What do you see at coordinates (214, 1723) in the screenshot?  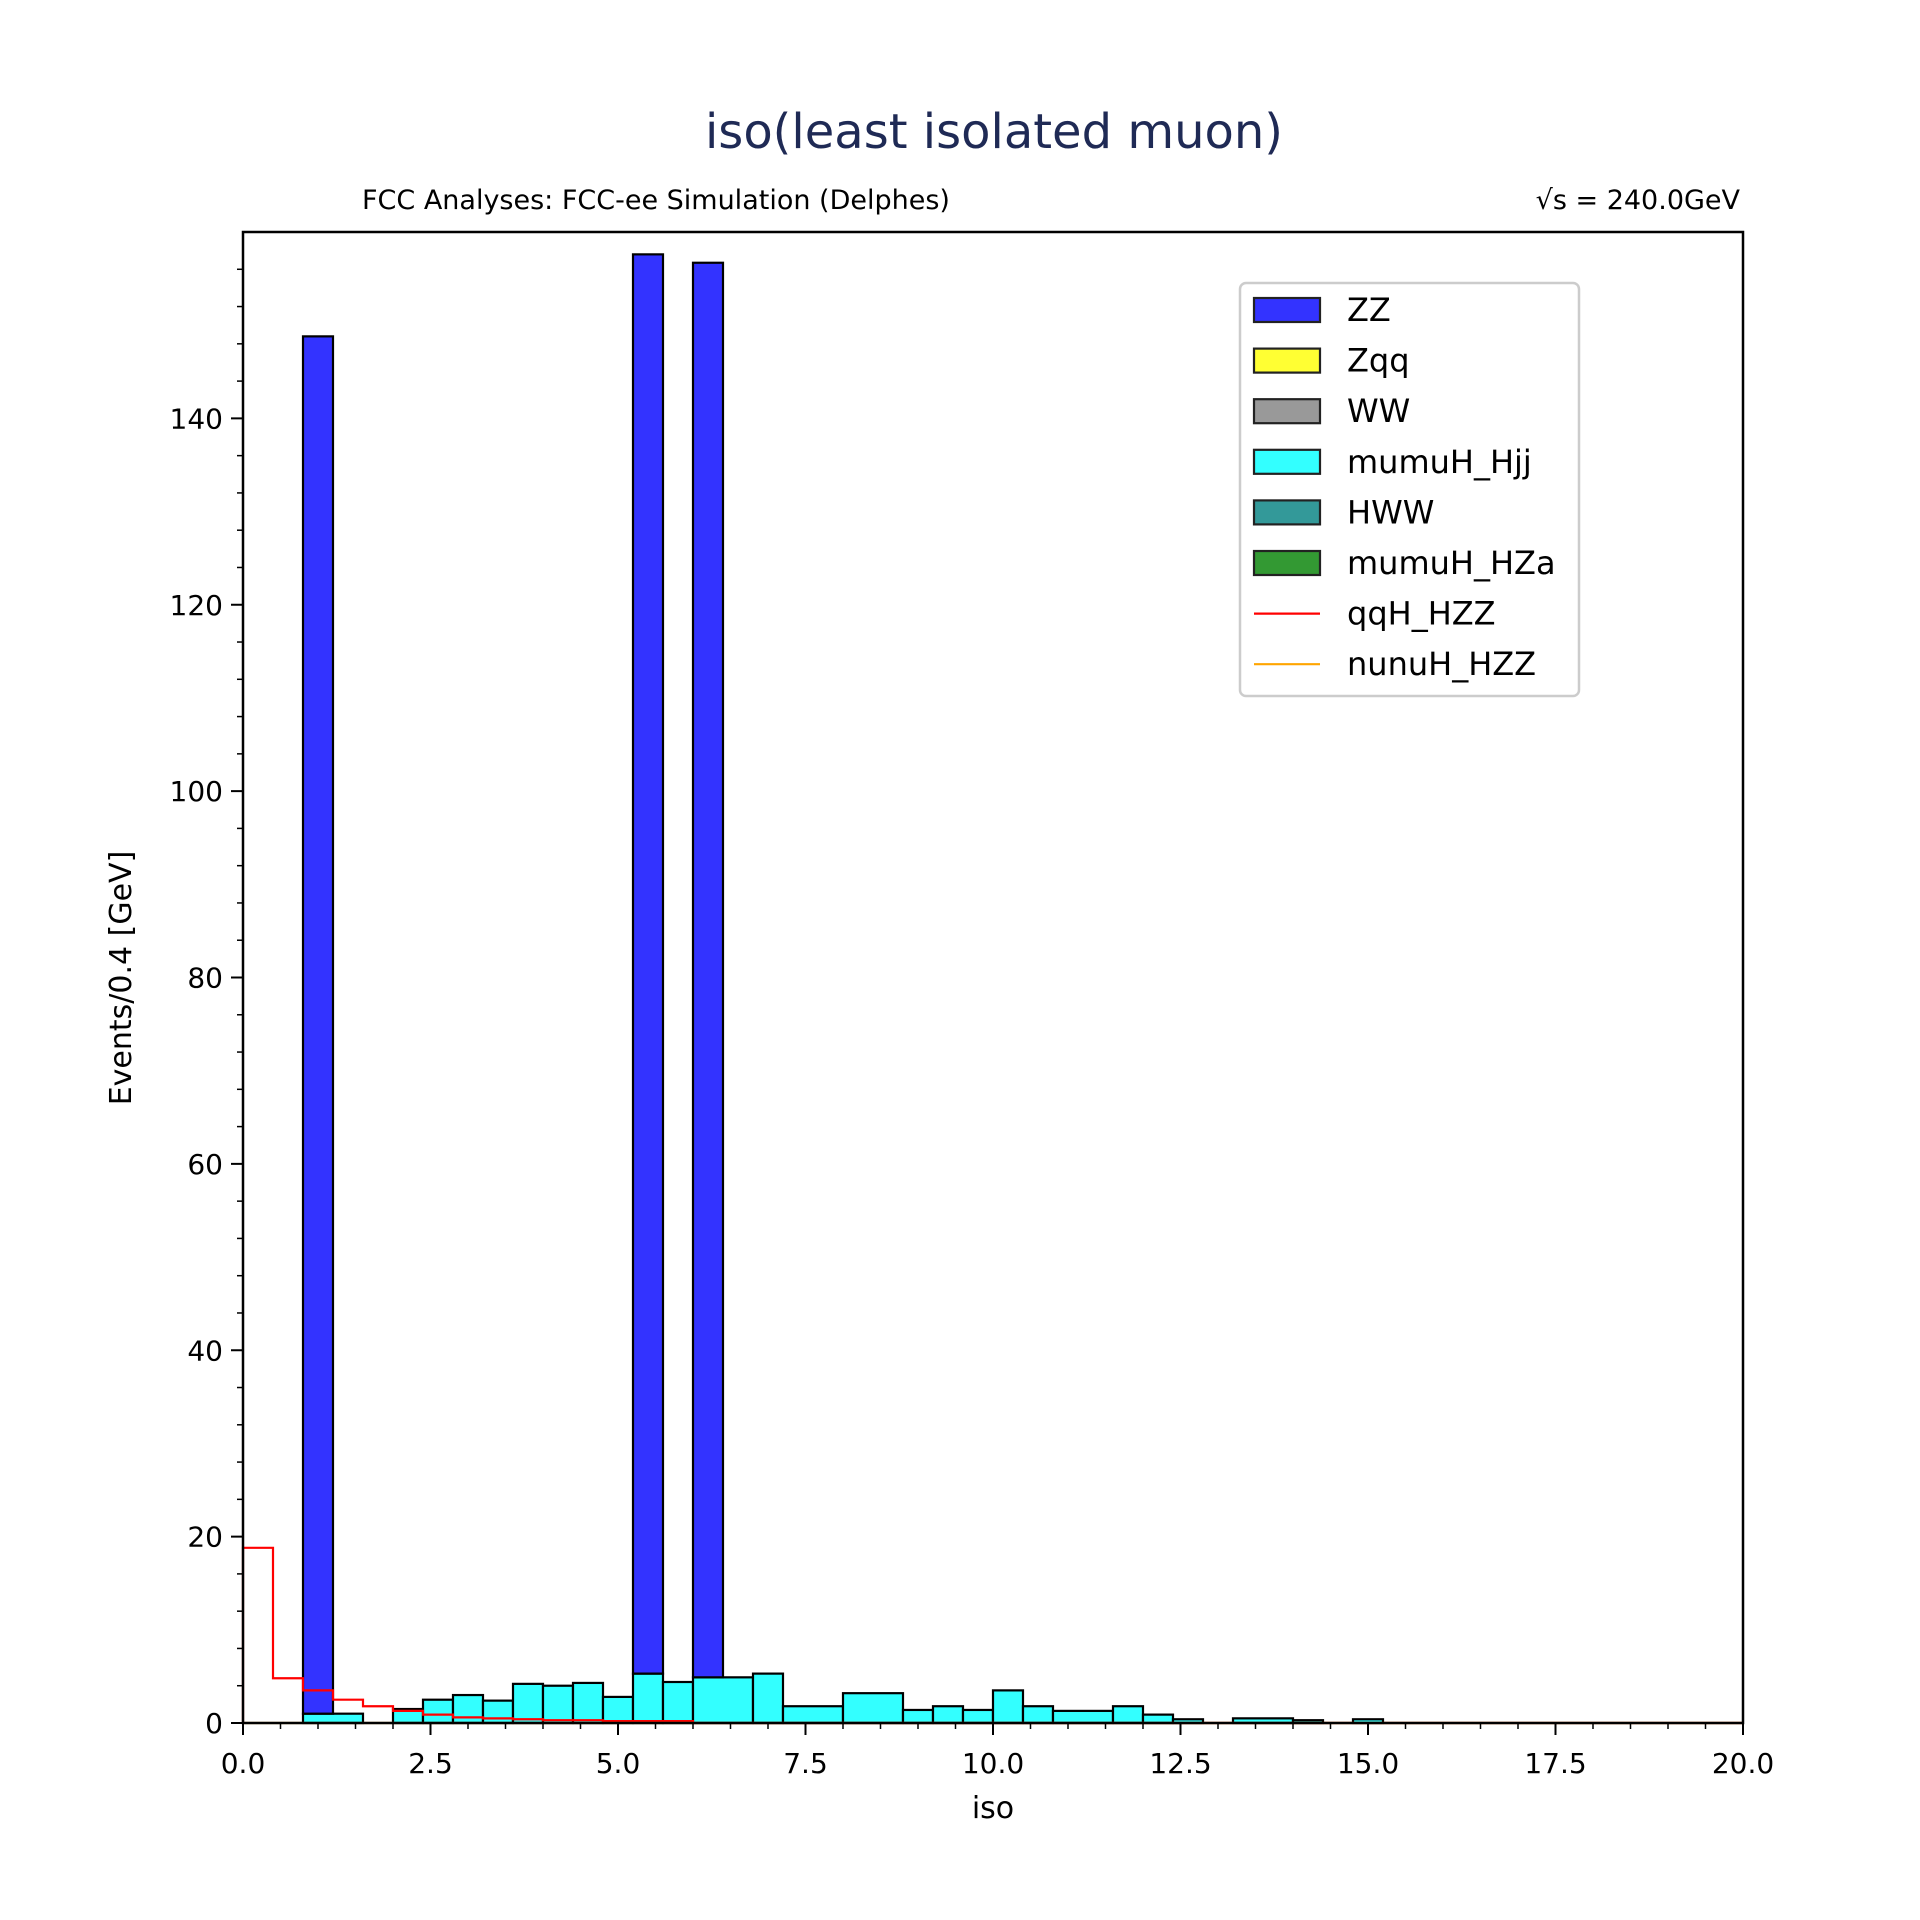 I see `y-tick-label: 0` at bounding box center [214, 1723].